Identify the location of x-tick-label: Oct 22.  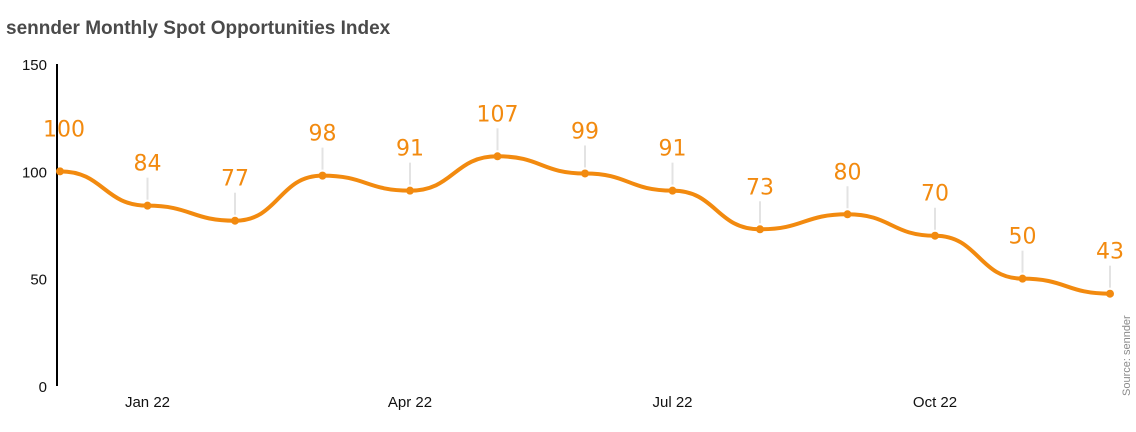
(935, 402).